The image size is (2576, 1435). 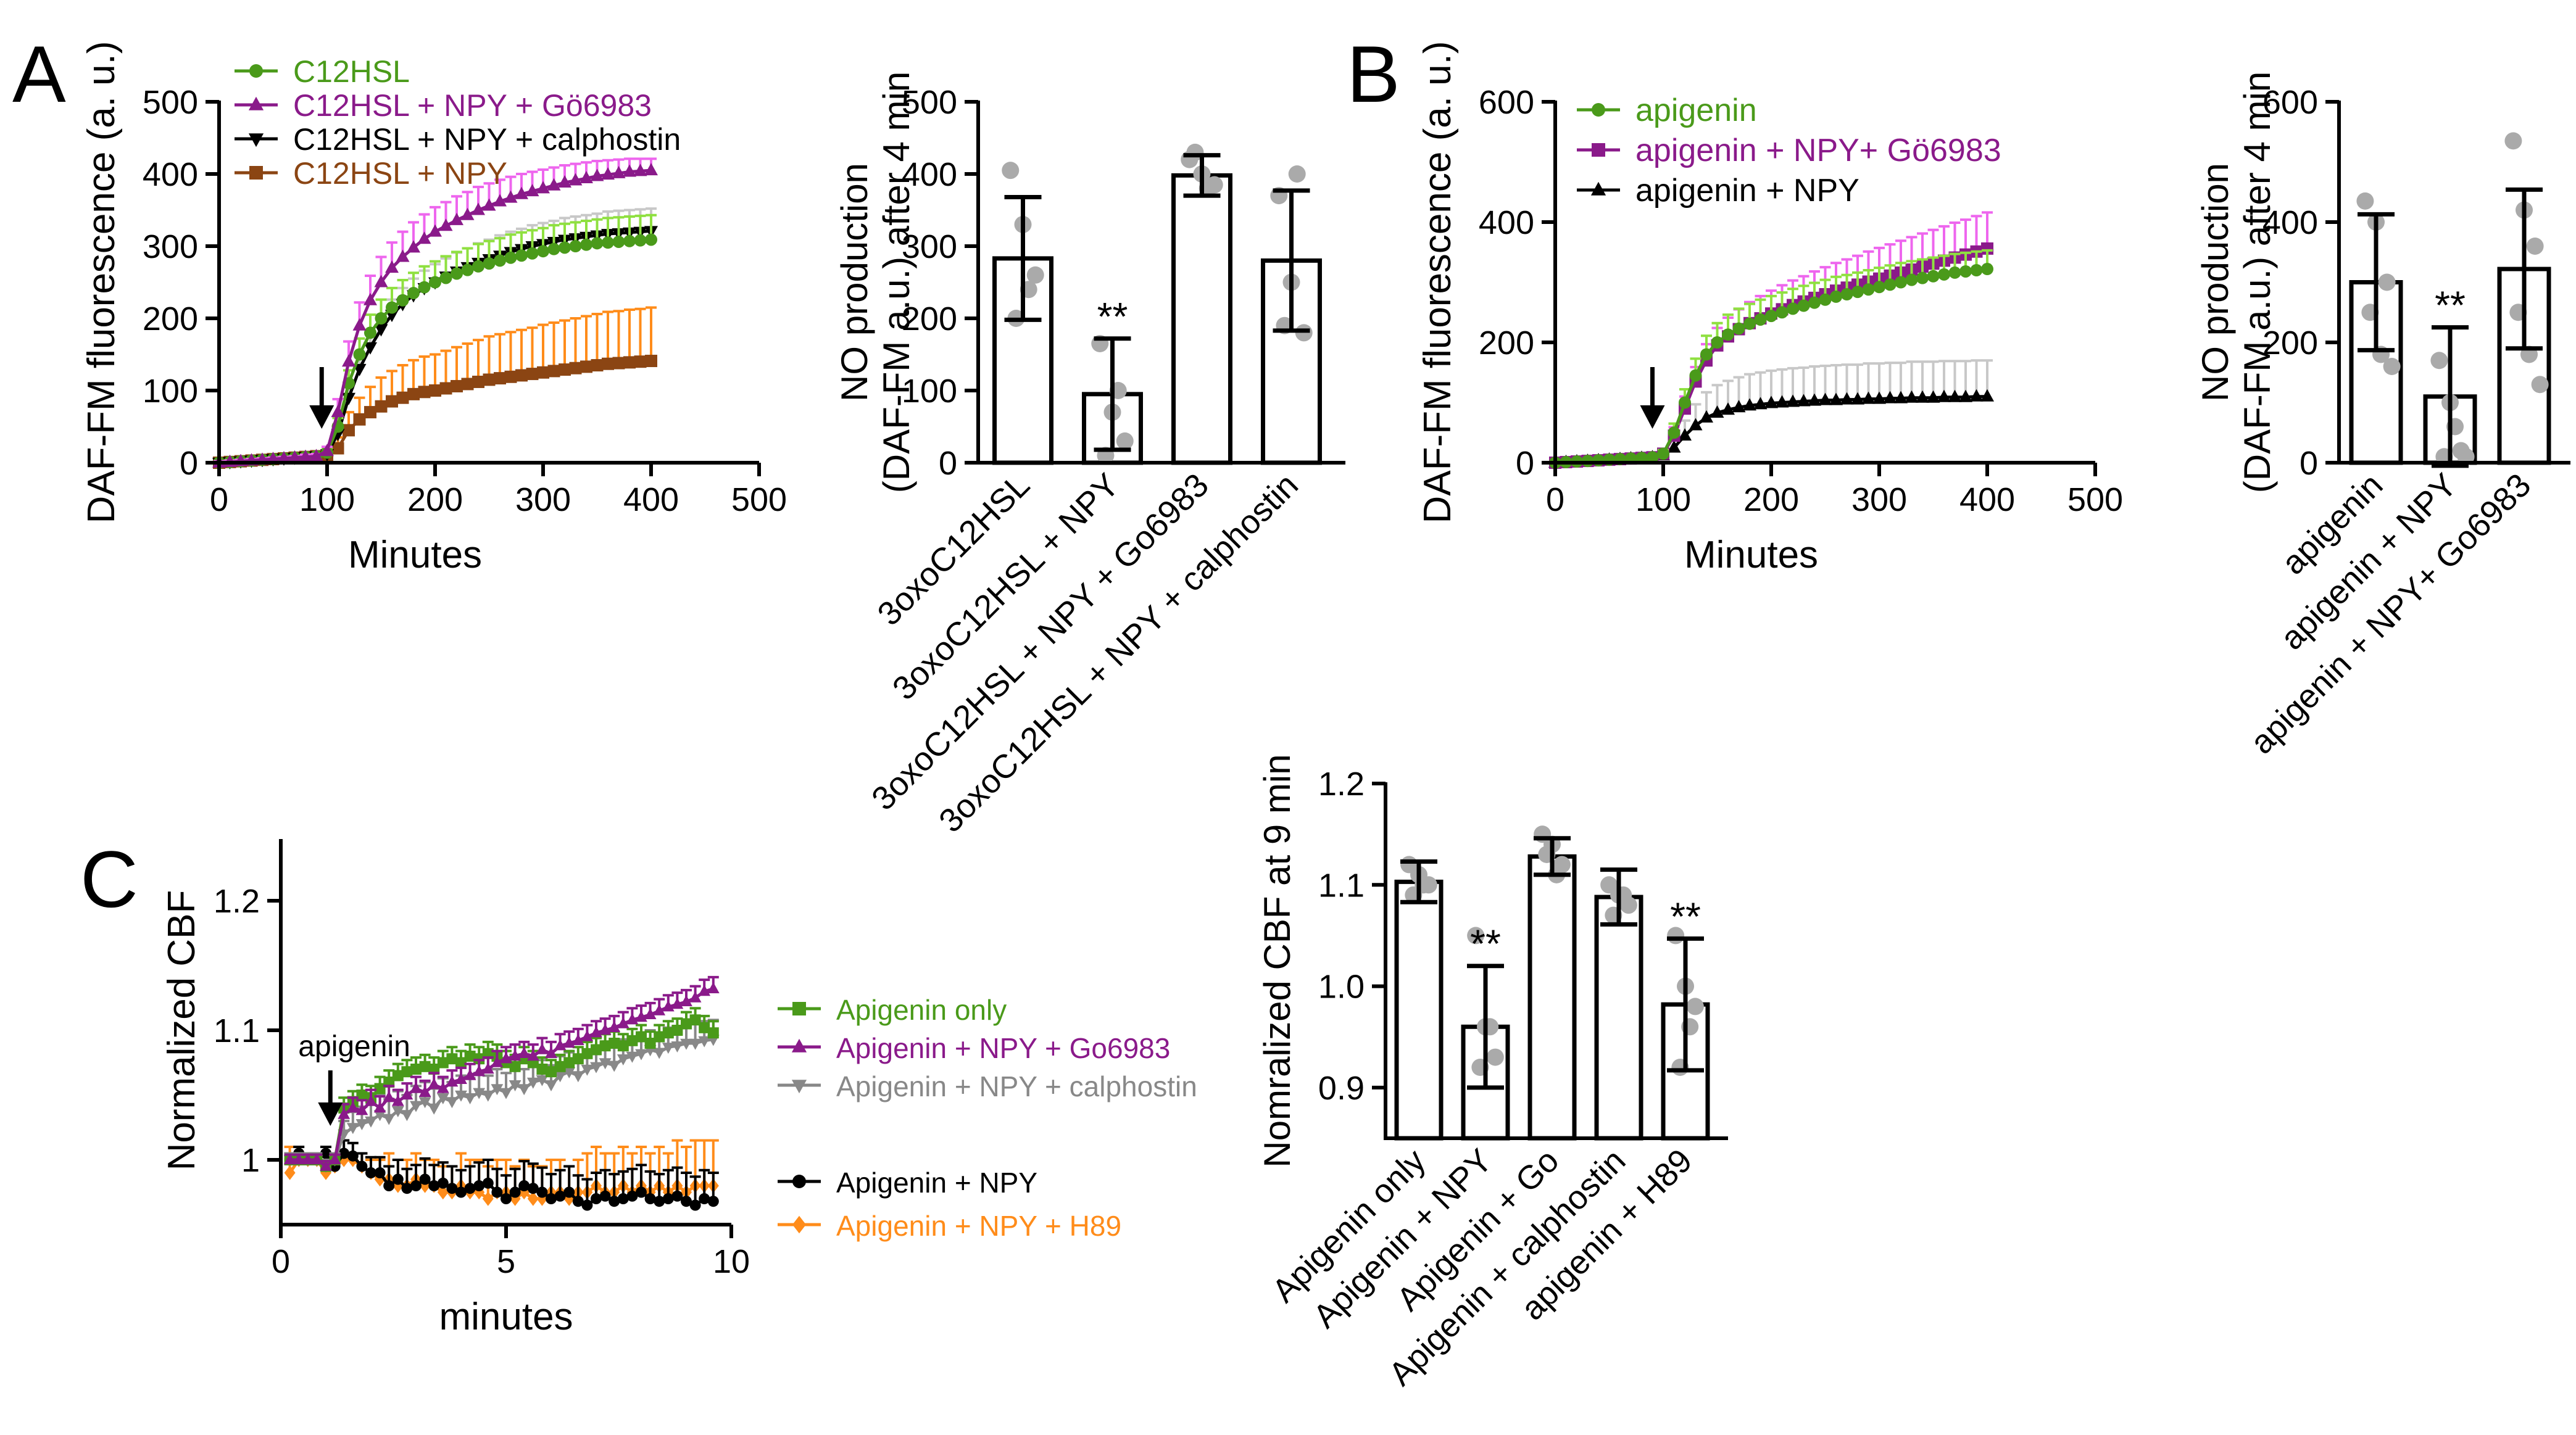 I want to click on C_time-series-apigenin-npy, so click(x=501, y=1175).